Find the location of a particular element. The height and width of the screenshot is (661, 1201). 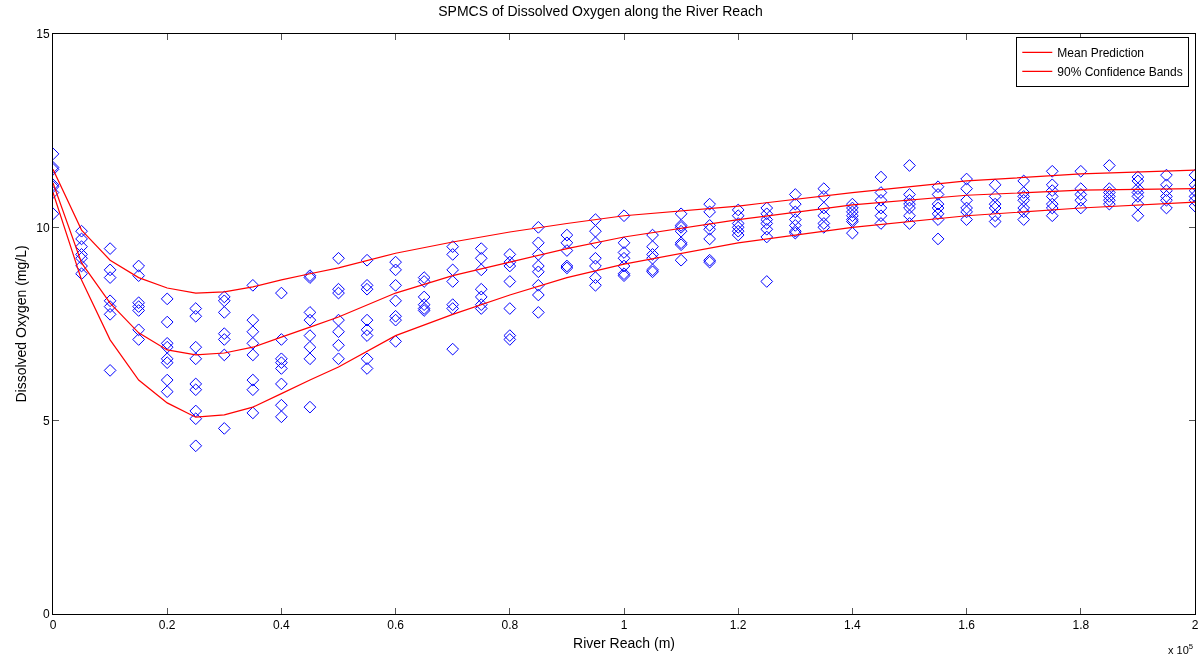

x-tick-label: 0.8 is located at coordinates (510, 625).